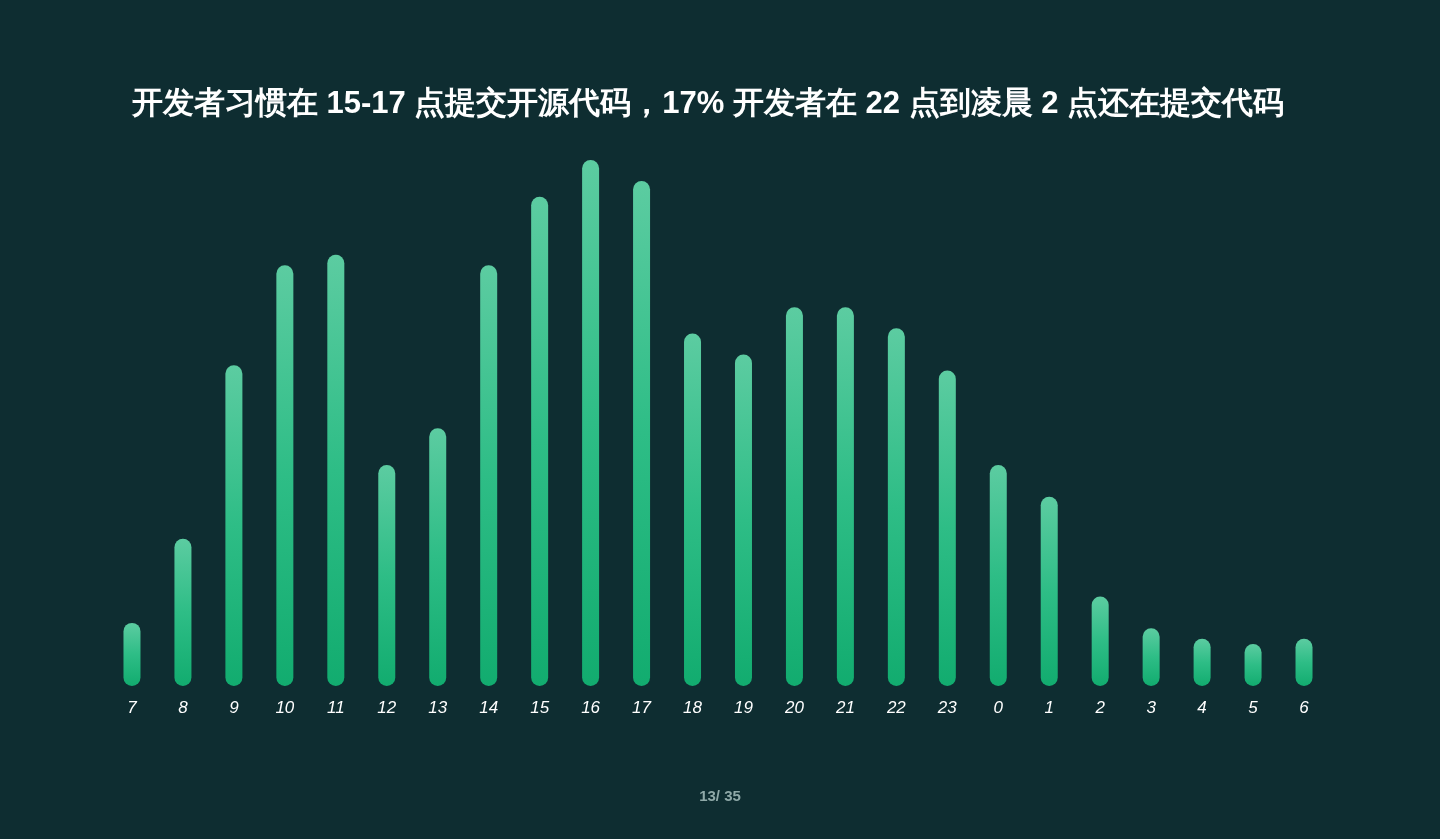 The height and width of the screenshot is (839, 1440). I want to click on x-tick-label: 3, so click(1151, 707).